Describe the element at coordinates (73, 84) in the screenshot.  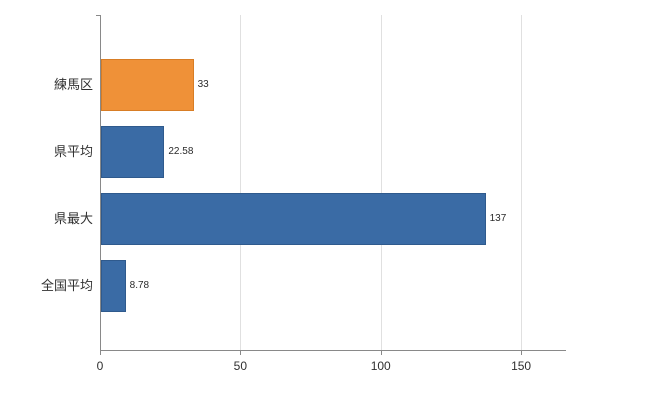
I see `category-label: 練馬区` at that location.